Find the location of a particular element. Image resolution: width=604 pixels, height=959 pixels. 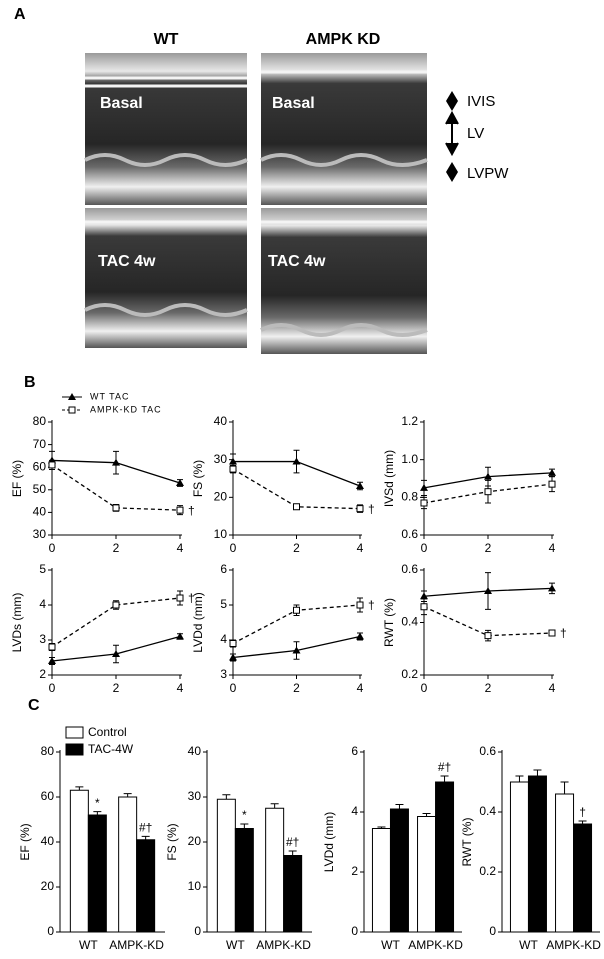

series-line is located at coordinates (116, 622).